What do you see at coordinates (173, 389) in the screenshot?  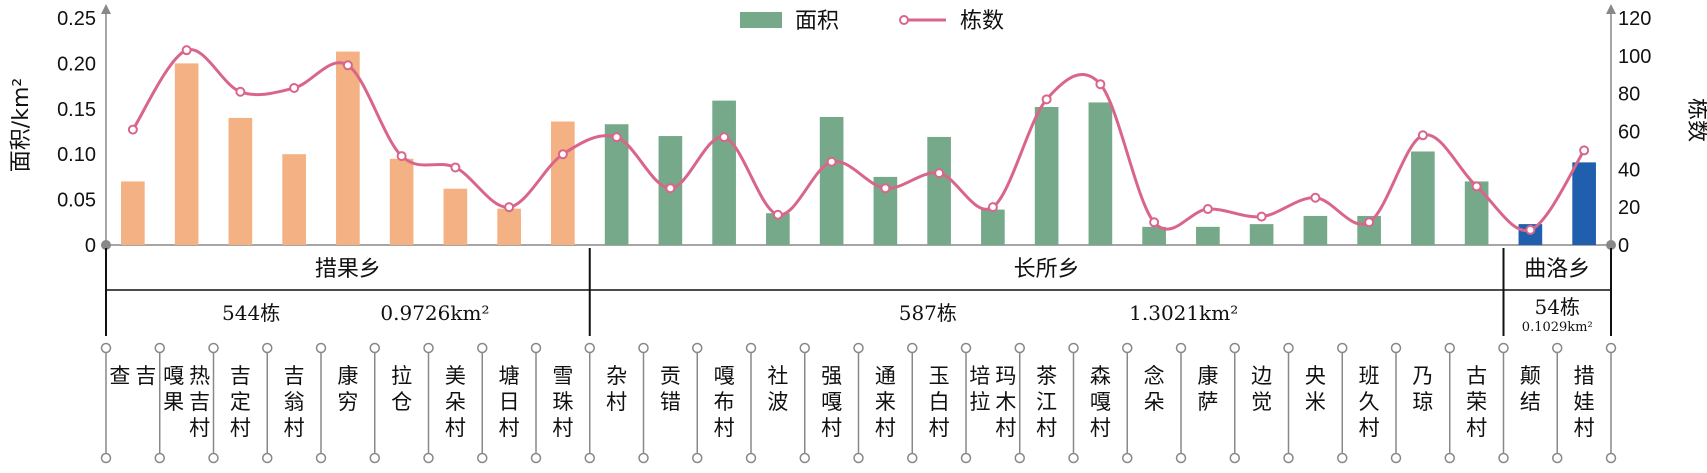 I see `village-label: 嘎果` at bounding box center [173, 389].